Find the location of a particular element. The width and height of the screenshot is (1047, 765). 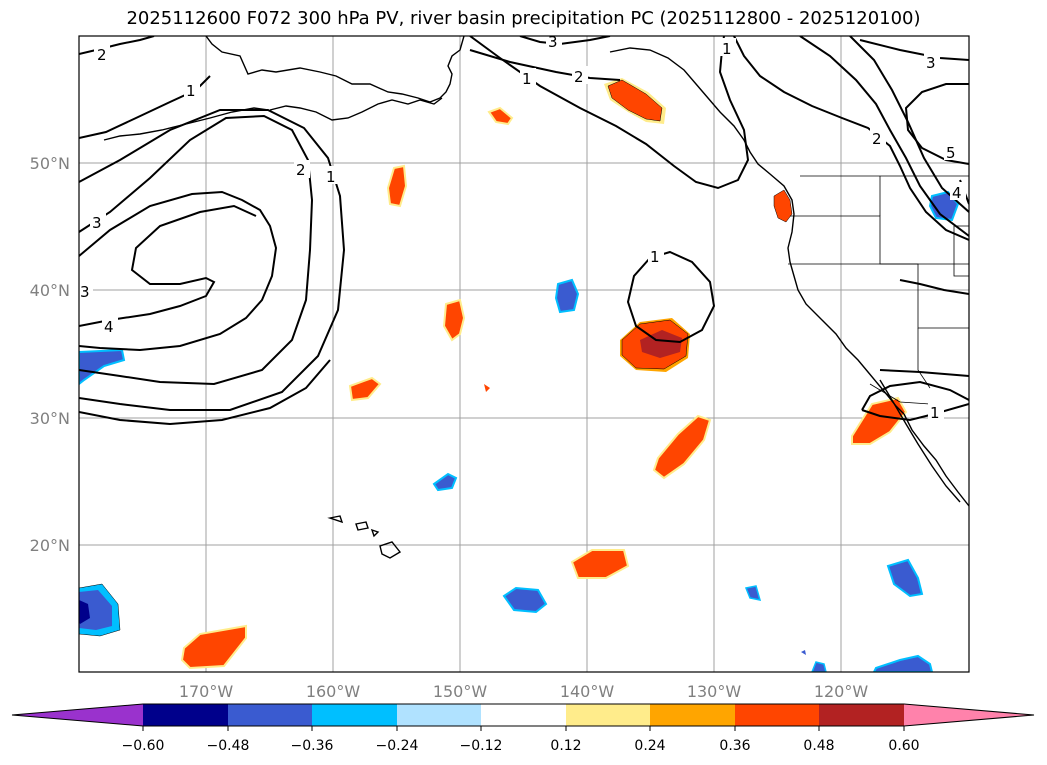

lon-label-140w: 140°W is located at coordinates (587, 691).